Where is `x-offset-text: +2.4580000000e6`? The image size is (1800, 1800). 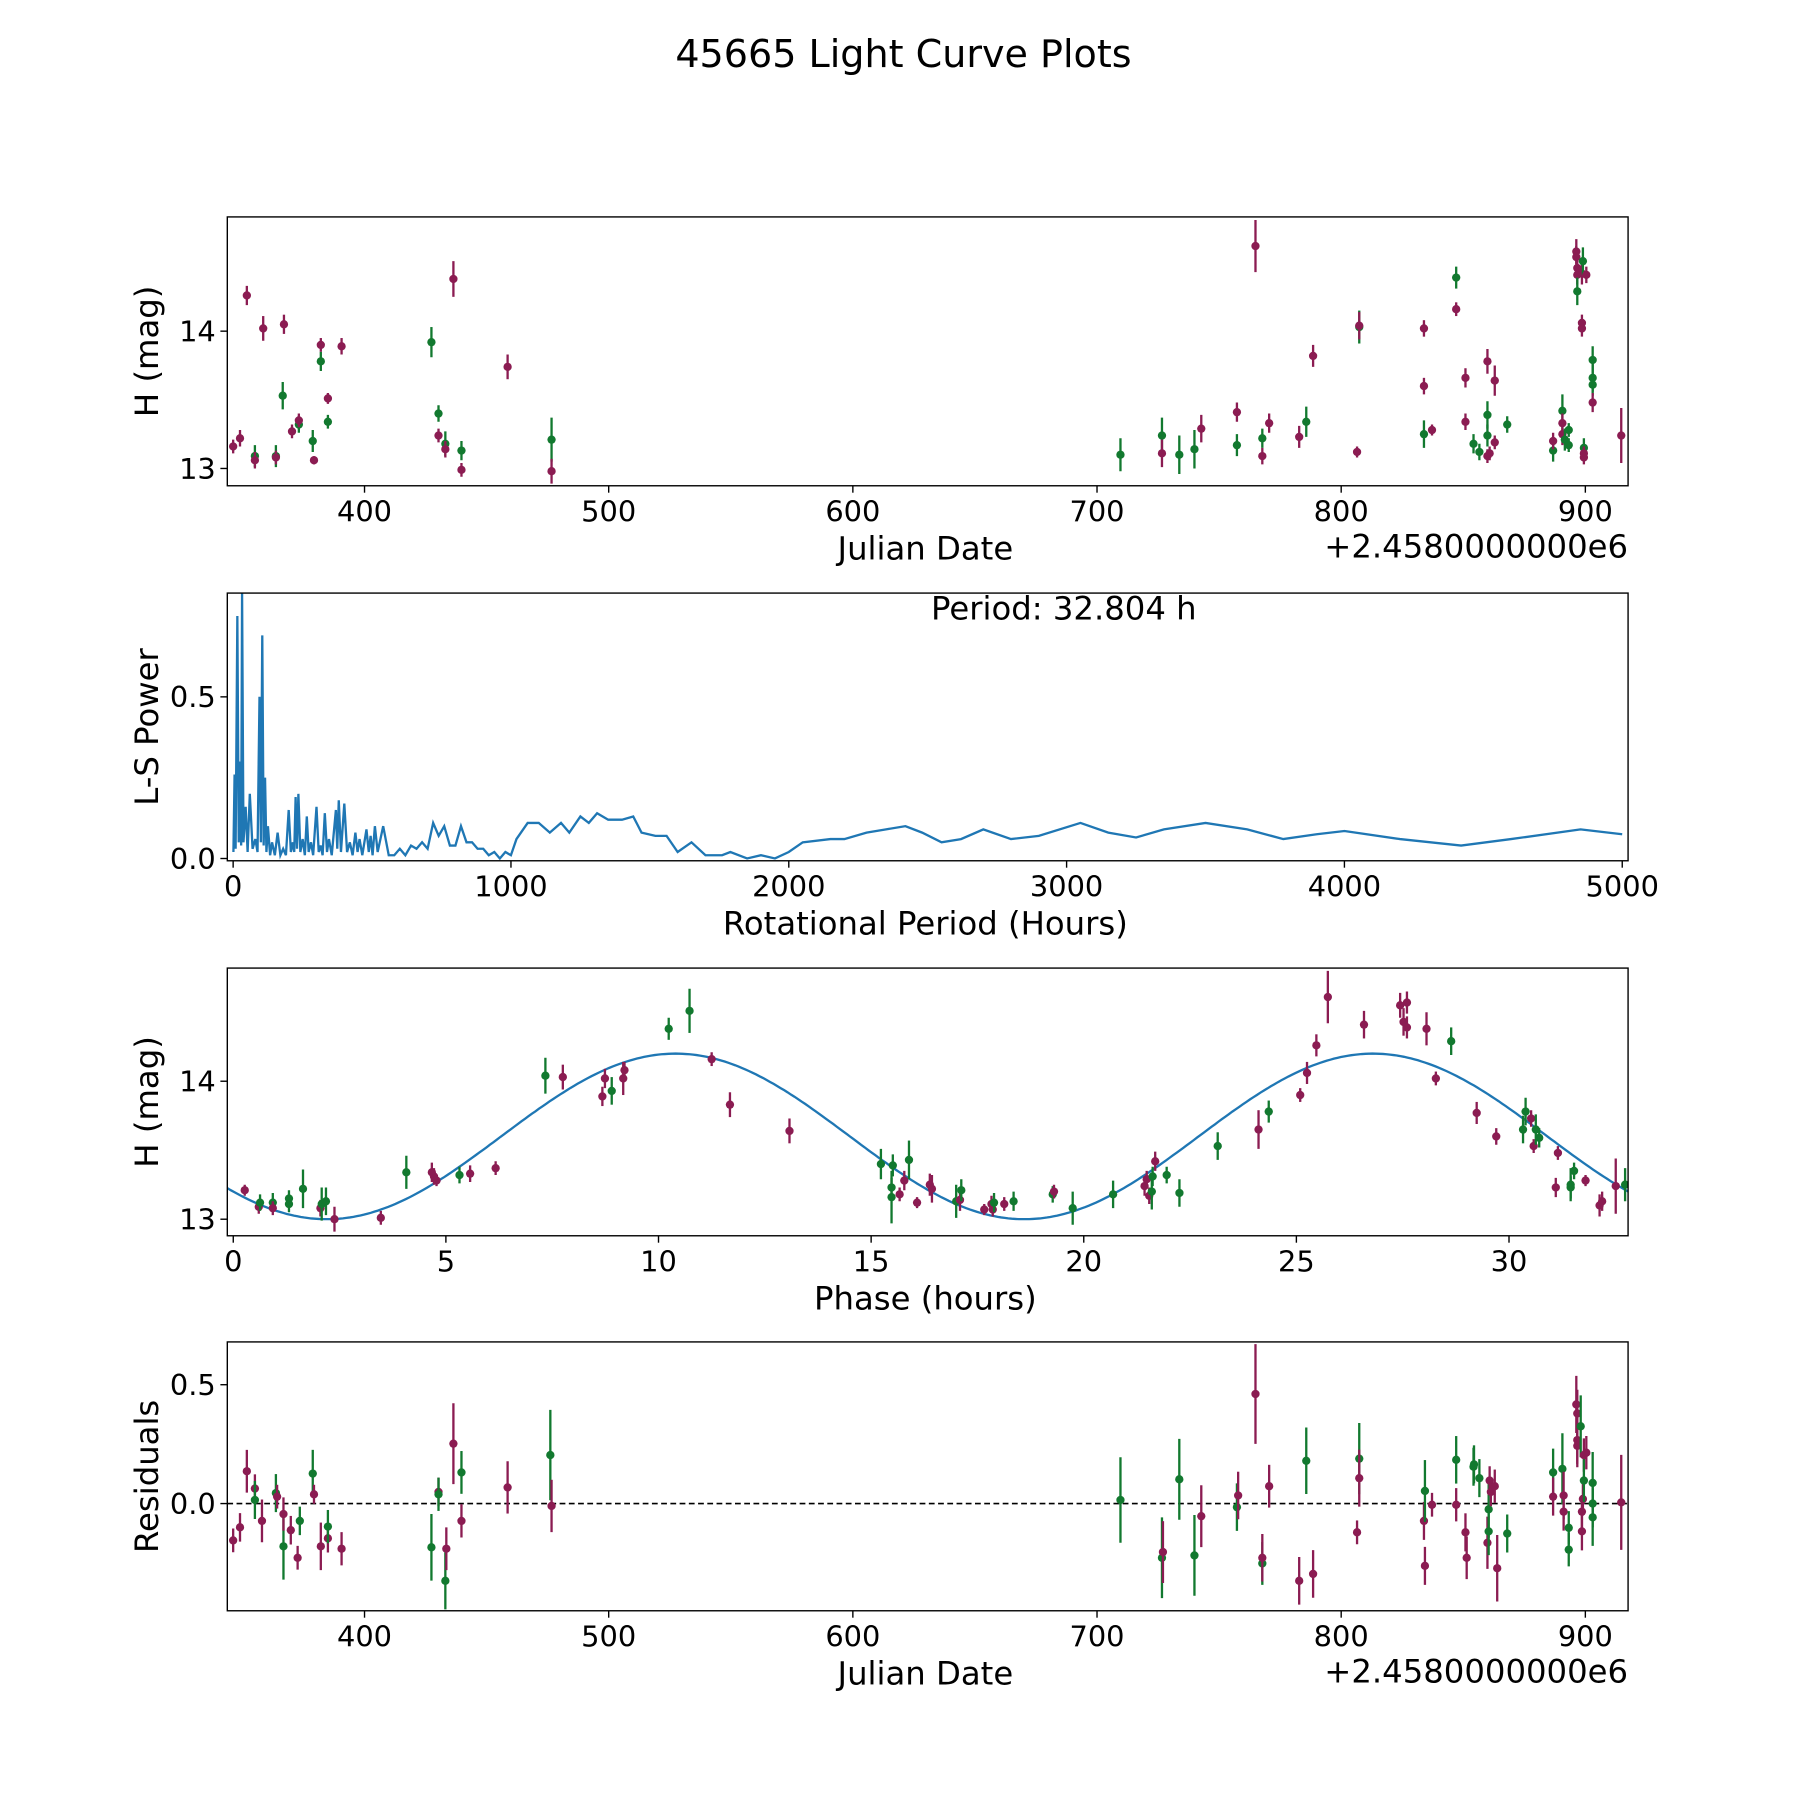 x-offset-text: +2.4580000000e6 is located at coordinates (1476, 546).